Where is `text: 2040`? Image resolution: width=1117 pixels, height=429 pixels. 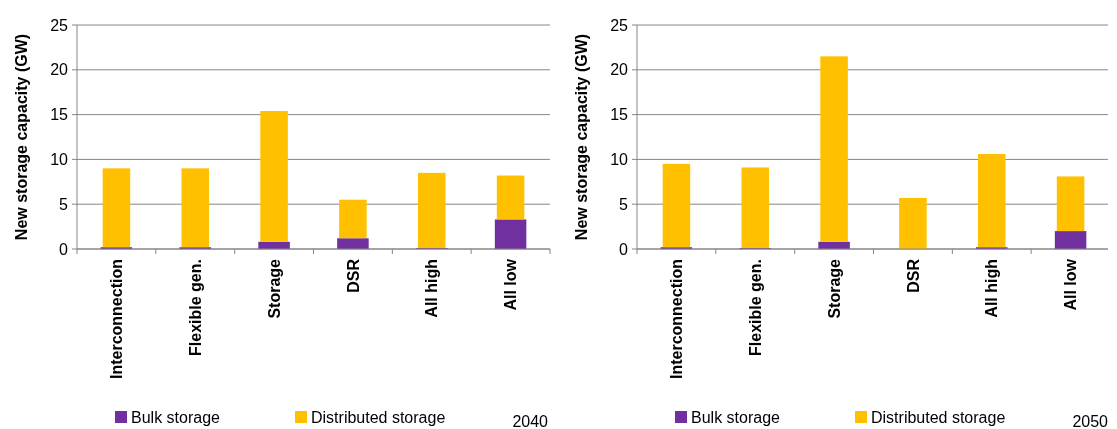
text: 2040 is located at coordinates (530, 421).